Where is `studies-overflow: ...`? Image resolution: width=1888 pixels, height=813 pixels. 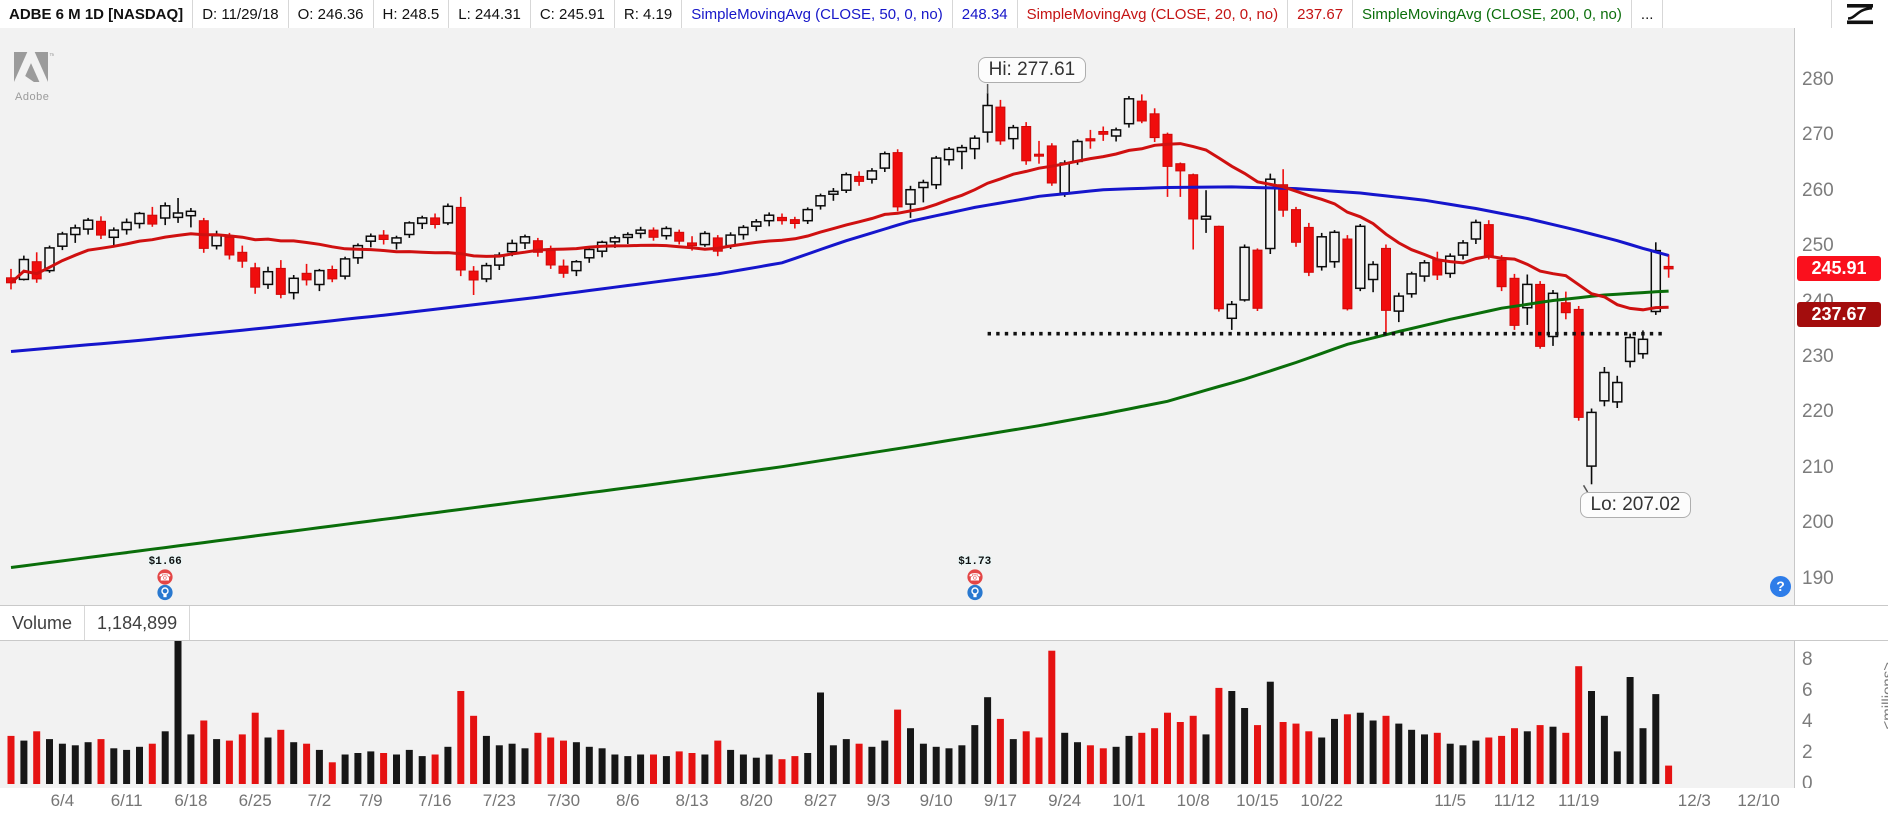
studies-overflow: ... is located at coordinates (1648, 14).